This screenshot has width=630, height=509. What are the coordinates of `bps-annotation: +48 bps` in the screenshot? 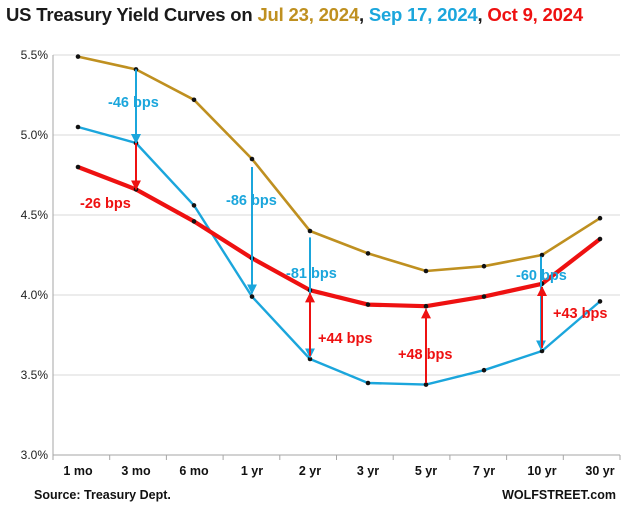 It's located at (425, 355).